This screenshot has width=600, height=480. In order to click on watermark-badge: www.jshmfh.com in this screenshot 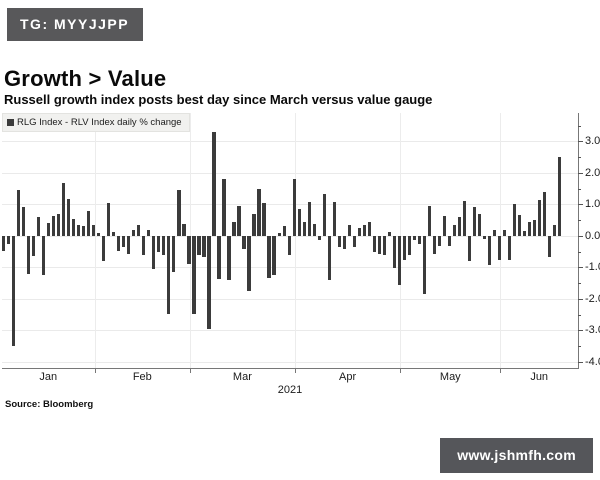, I will do `click(516, 455)`.